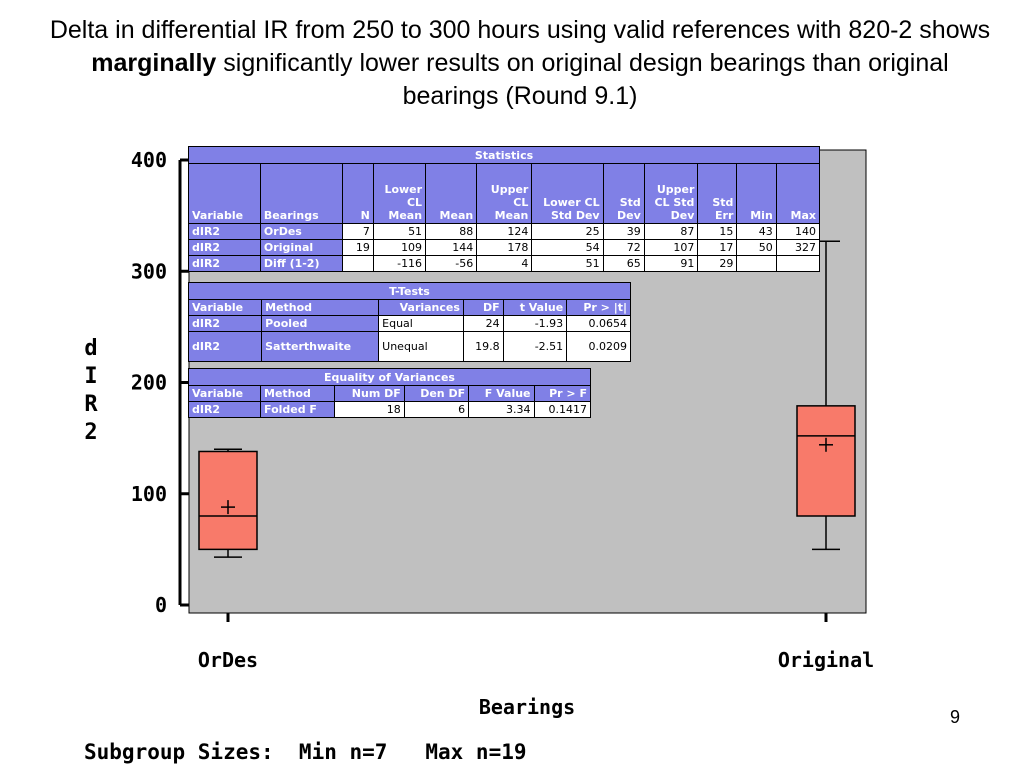 This screenshot has height=768, width=1024. I want to click on ttests-cell: 0.0209, so click(598, 346).